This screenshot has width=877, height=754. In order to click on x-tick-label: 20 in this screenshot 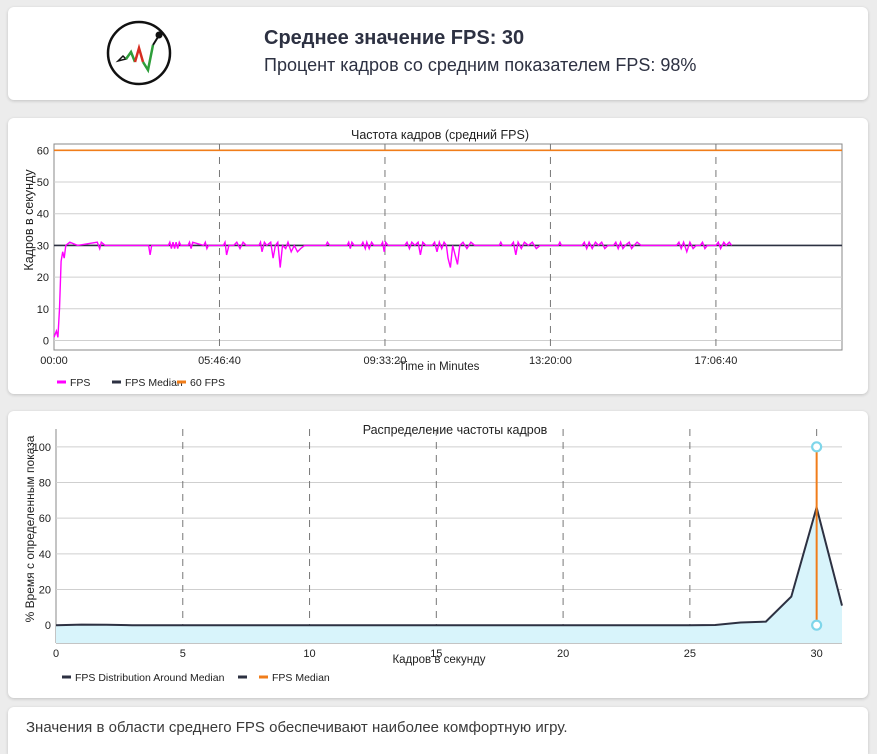, I will do `click(563, 654)`.